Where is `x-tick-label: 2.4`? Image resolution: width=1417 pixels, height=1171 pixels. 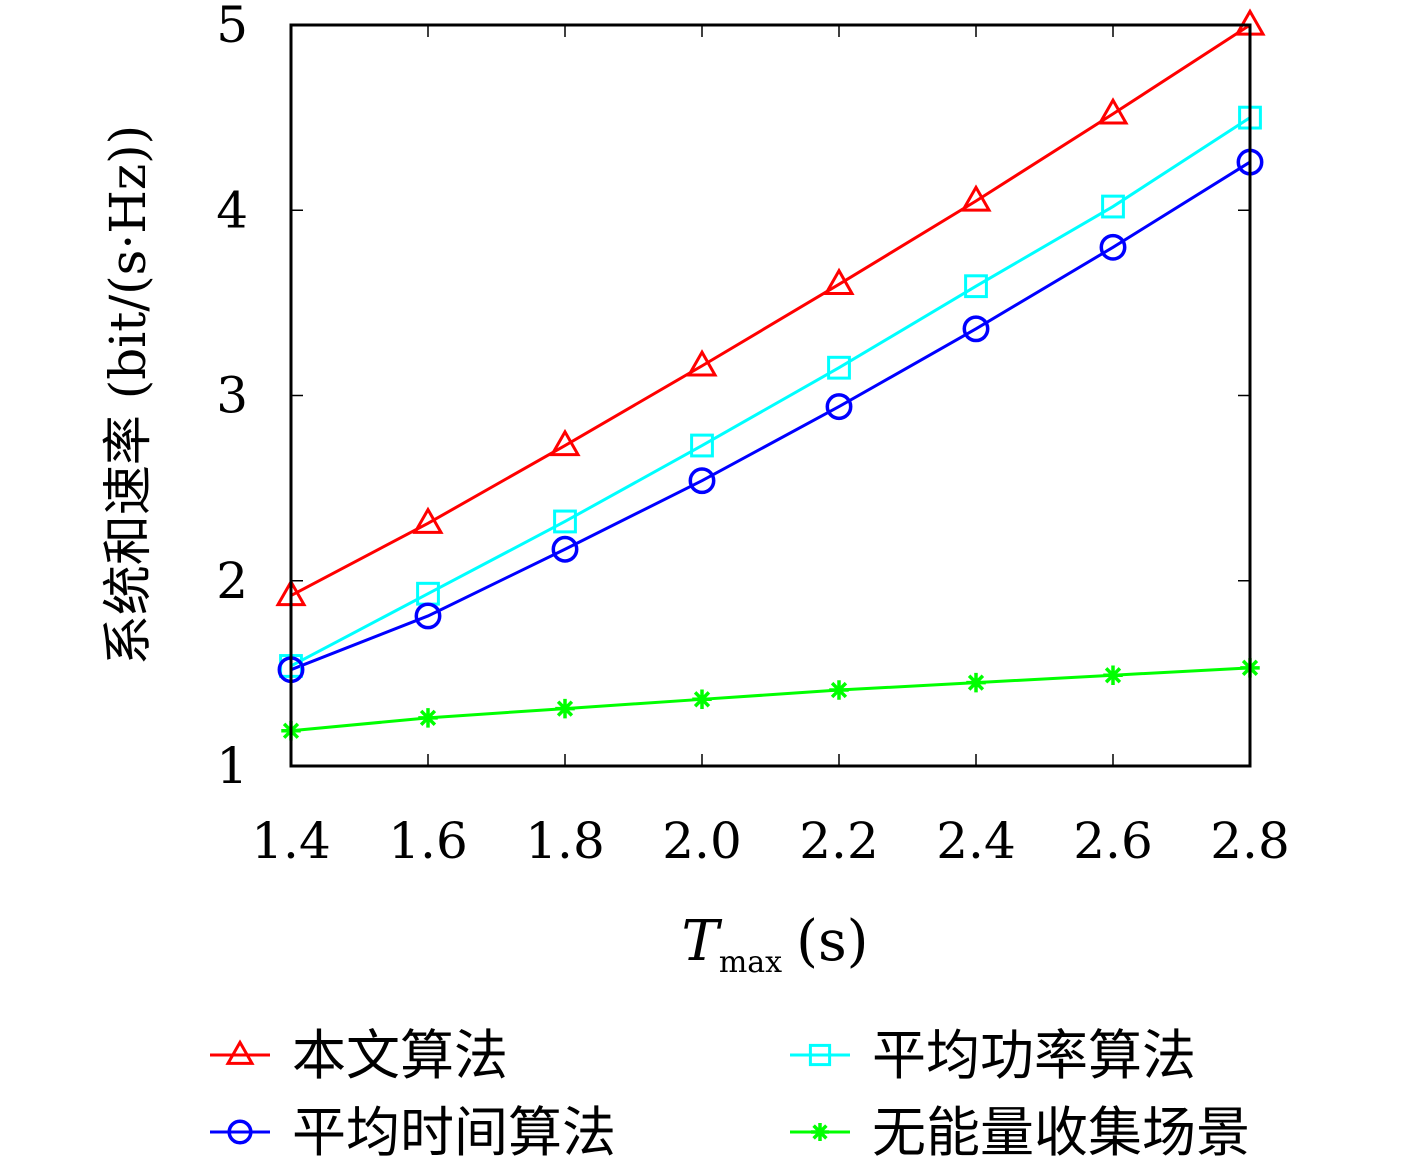
x-tick-label: 2.4 is located at coordinates (976, 841).